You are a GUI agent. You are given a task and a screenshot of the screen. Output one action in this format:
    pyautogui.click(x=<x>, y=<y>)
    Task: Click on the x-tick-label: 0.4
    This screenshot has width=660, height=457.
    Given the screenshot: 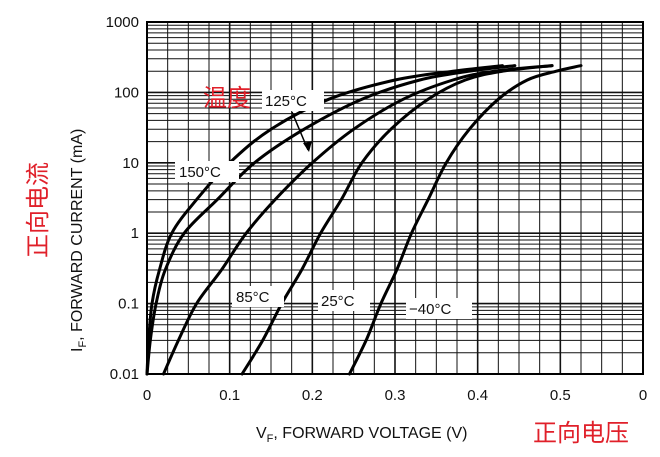 What is the action you would take?
    pyautogui.click(x=477, y=395)
    